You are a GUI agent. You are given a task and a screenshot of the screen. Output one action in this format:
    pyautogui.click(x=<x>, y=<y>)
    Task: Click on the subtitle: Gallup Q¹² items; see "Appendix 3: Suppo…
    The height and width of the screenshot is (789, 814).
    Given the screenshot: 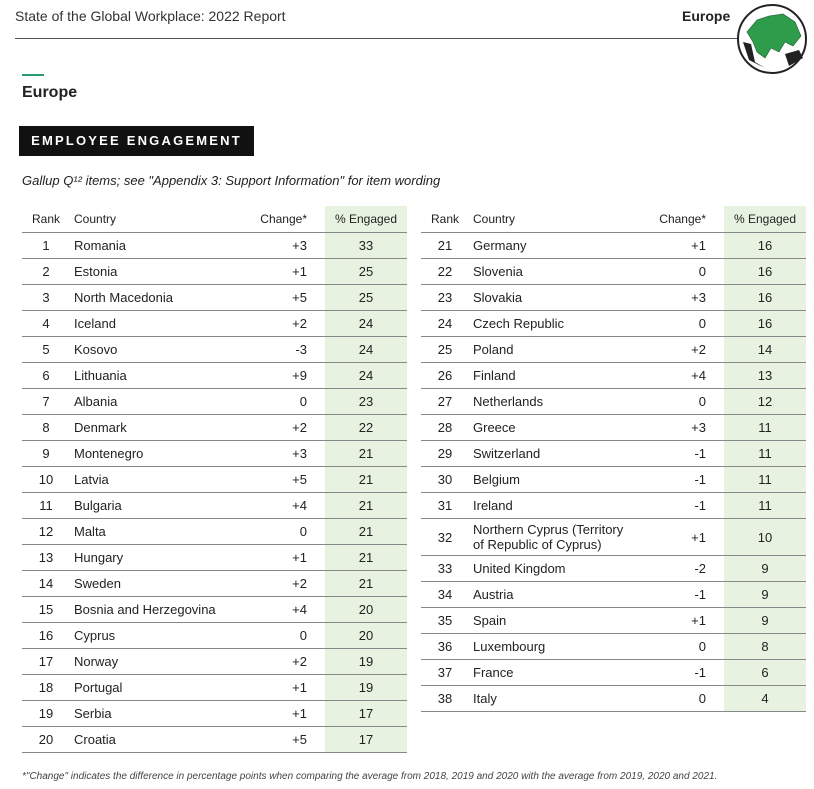 What is the action you would take?
    pyautogui.click(x=231, y=180)
    